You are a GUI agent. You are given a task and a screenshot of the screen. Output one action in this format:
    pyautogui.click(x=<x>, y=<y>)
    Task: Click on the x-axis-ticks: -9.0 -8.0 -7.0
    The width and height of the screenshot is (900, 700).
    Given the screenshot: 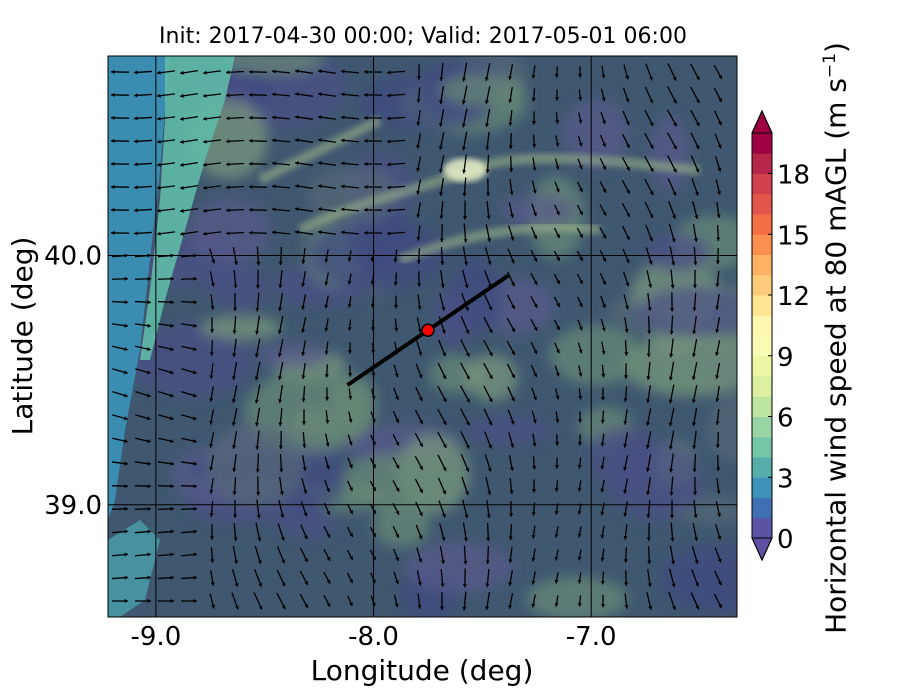 What is the action you would take?
    pyautogui.click(x=374, y=637)
    